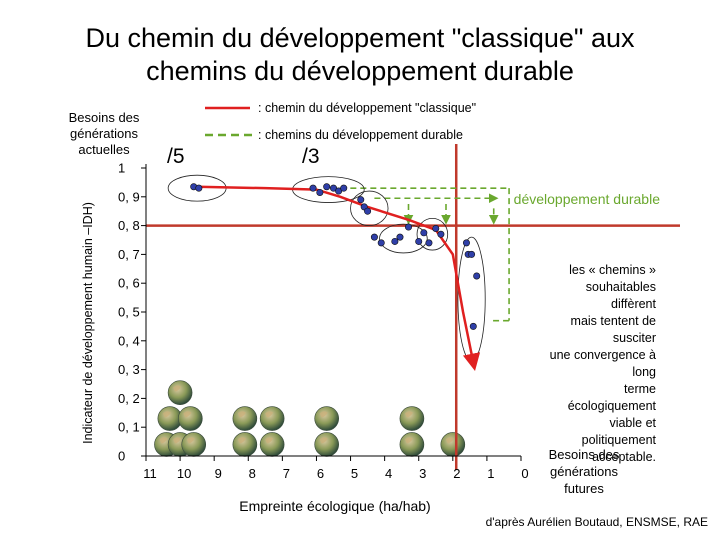 Image resolution: width=720 pixels, height=540 pixels. I want to click on x-tick-label: 9, so click(218, 473).